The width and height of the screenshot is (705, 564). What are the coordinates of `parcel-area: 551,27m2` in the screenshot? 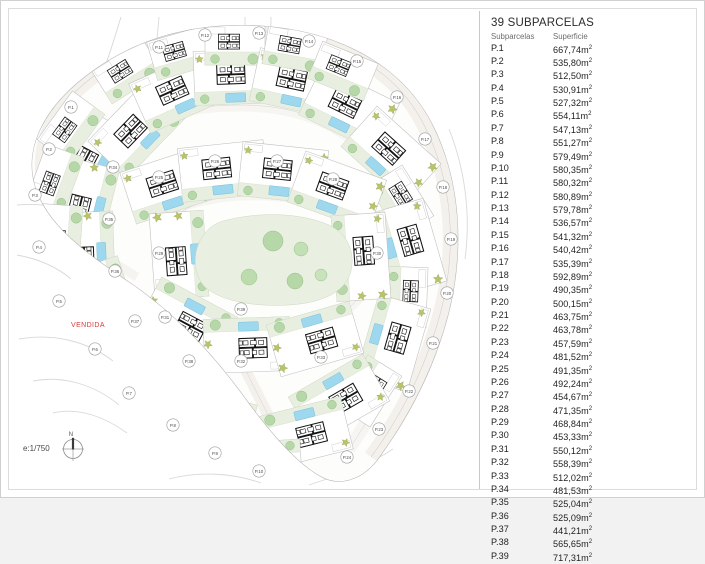 It's located at (572, 142).